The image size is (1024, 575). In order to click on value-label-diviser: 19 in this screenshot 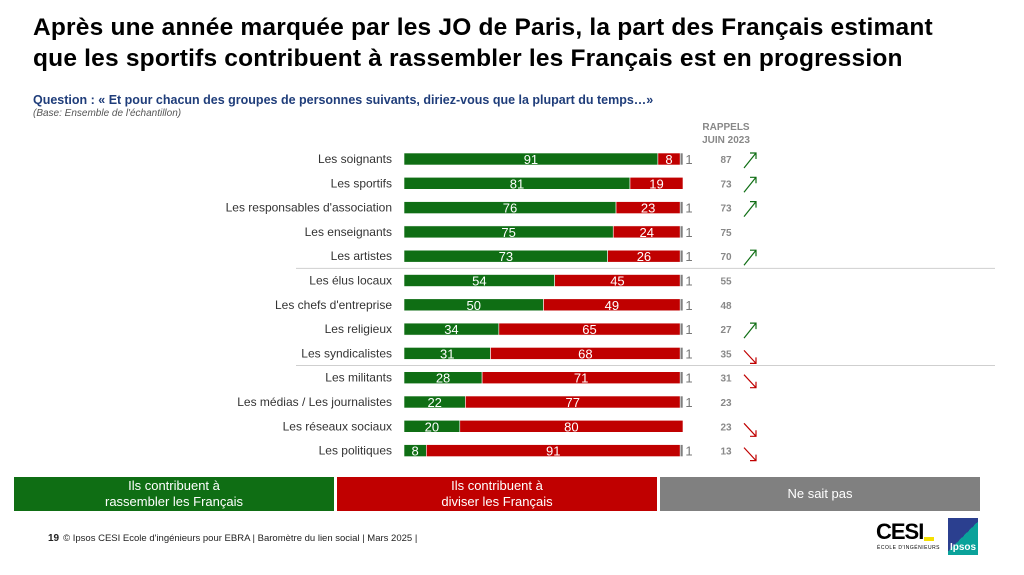, I will do `click(656, 183)`.